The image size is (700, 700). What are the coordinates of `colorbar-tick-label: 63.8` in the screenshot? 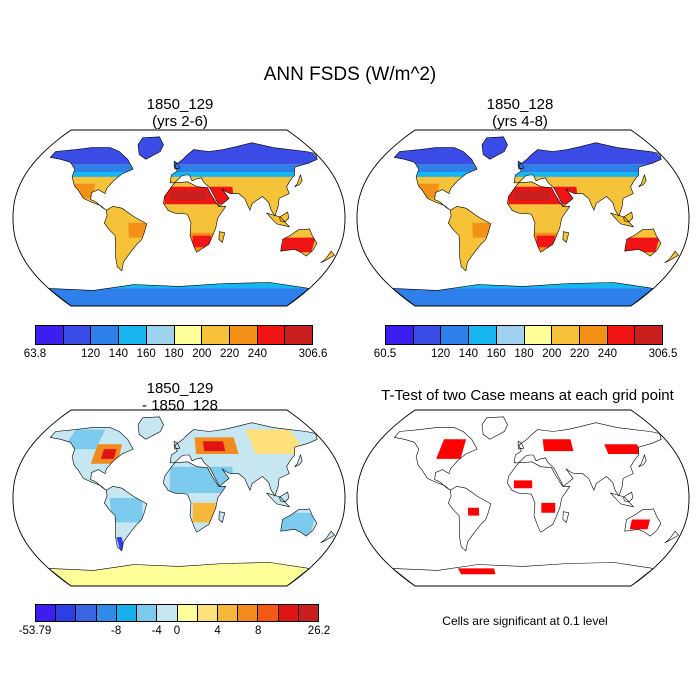 It's located at (35, 354).